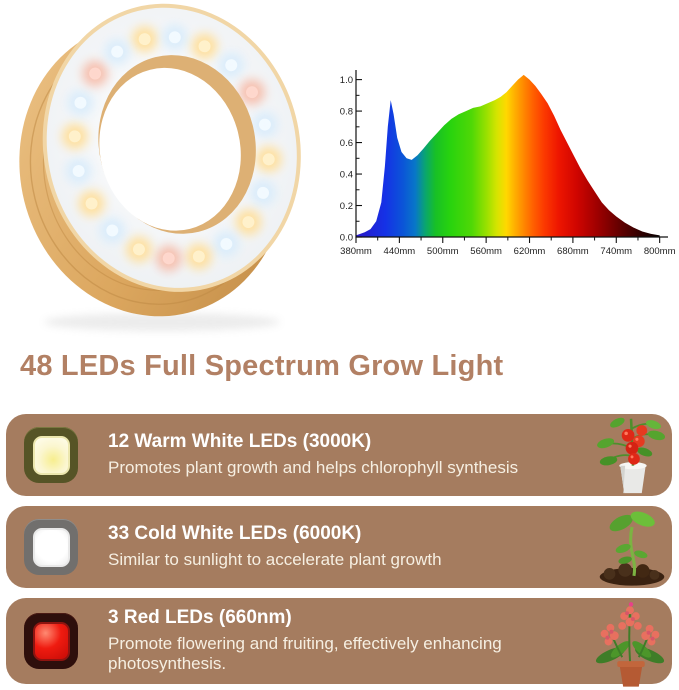 The height and width of the screenshot is (690, 679). Describe the element at coordinates (346, 111) in the screenshot. I see `y-tick-label: 0.8` at that location.